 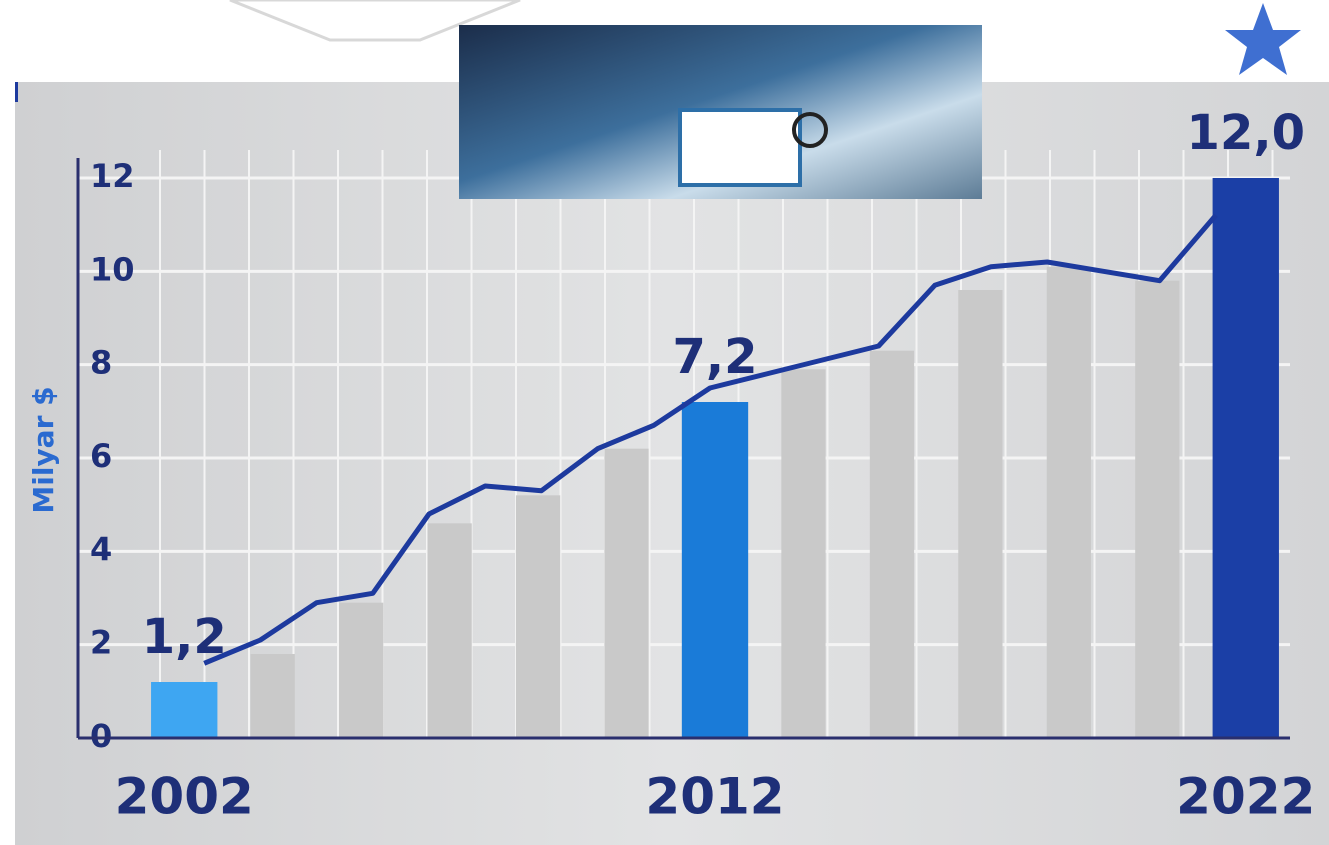 I want to click on y-axis-label: Milyar $, so click(x=43, y=449).